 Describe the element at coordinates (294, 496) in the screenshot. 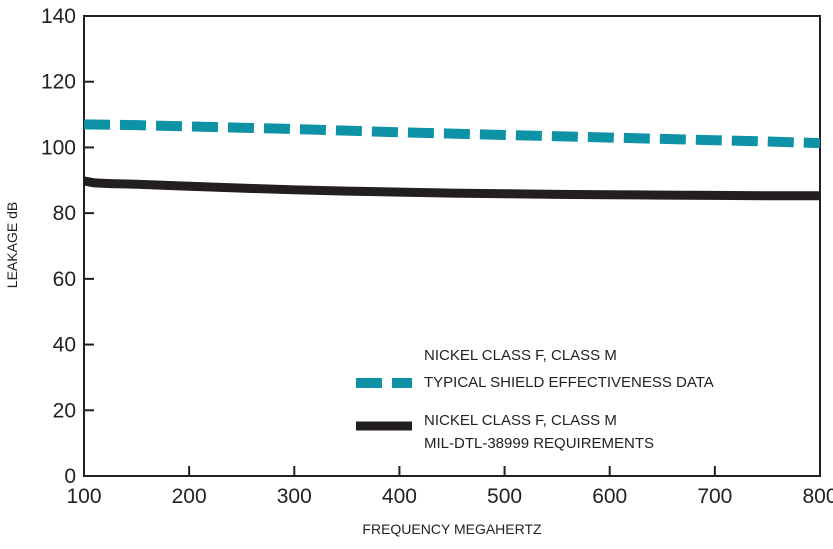

I see `x-tick-label: 300` at that location.